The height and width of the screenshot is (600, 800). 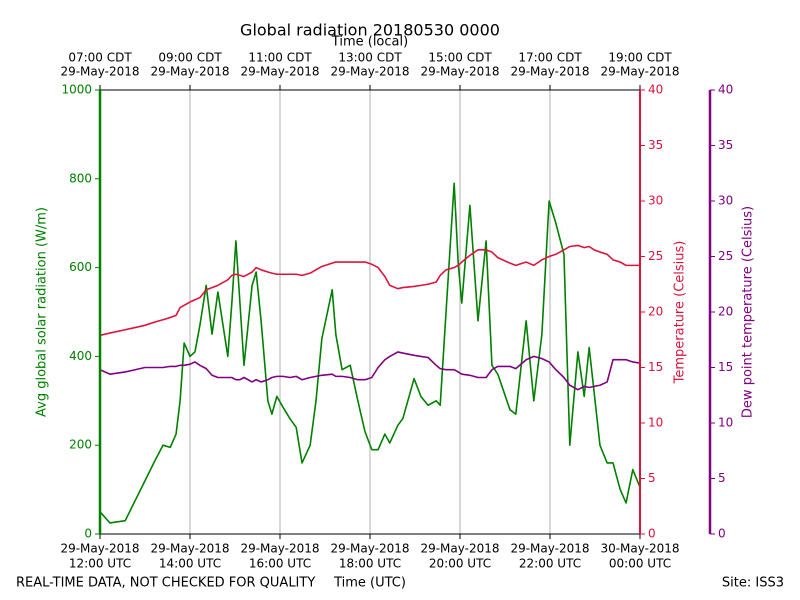 I want to click on x2-axis-title: Time (local), so click(x=369, y=42).